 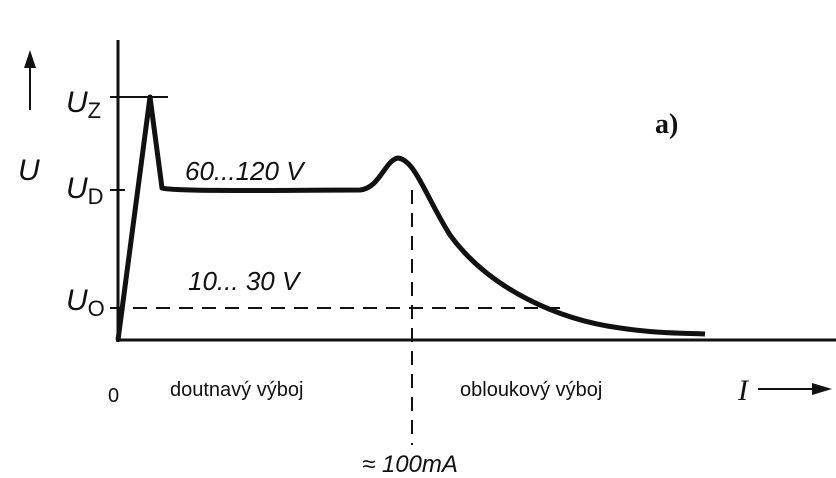 What do you see at coordinates (96, 308) in the screenshot?
I see `level-subscript: O` at bounding box center [96, 308].